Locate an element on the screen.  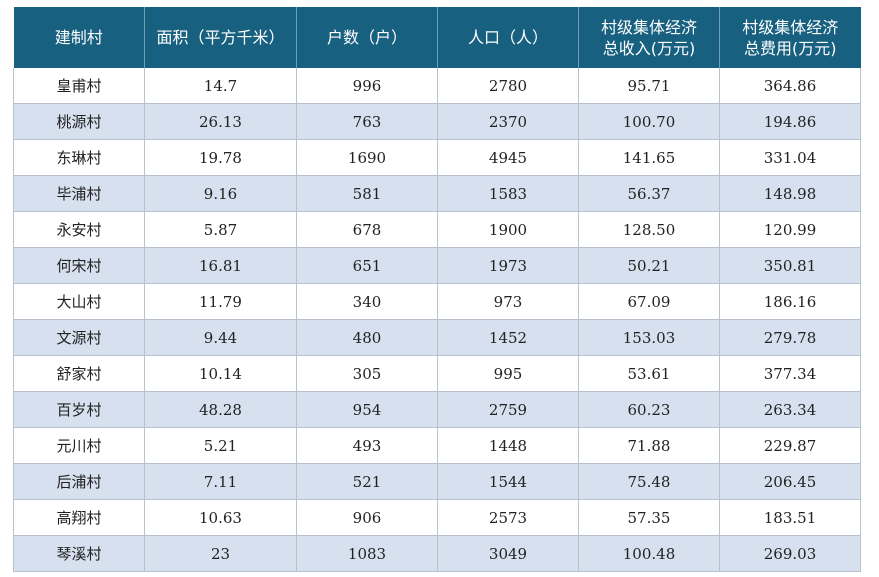
cell-area: 9.16 is located at coordinates (220, 193).